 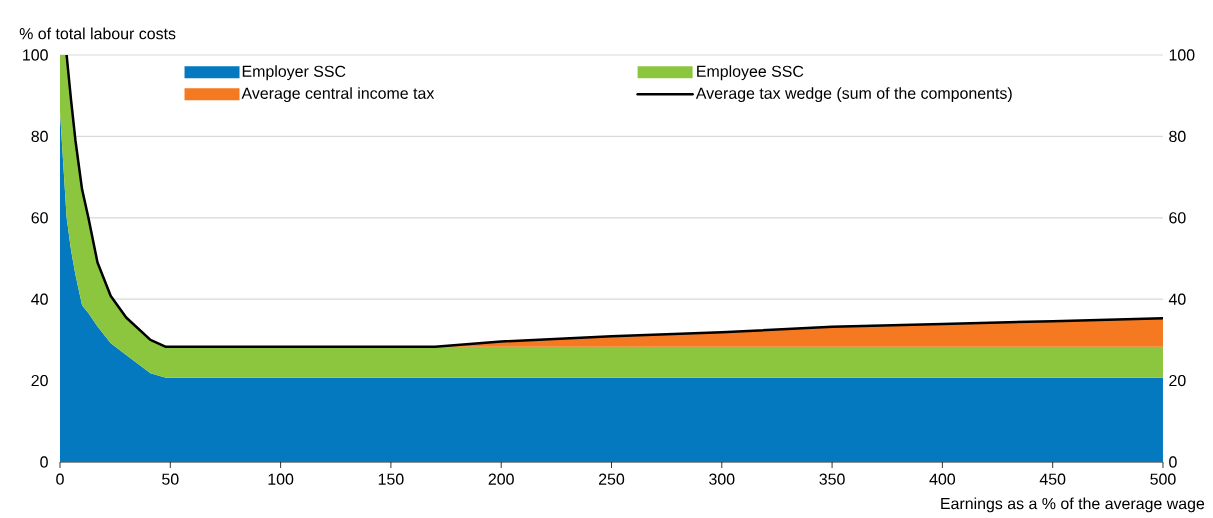 What do you see at coordinates (35, 55) in the screenshot?
I see `y-tick-label: 100` at bounding box center [35, 55].